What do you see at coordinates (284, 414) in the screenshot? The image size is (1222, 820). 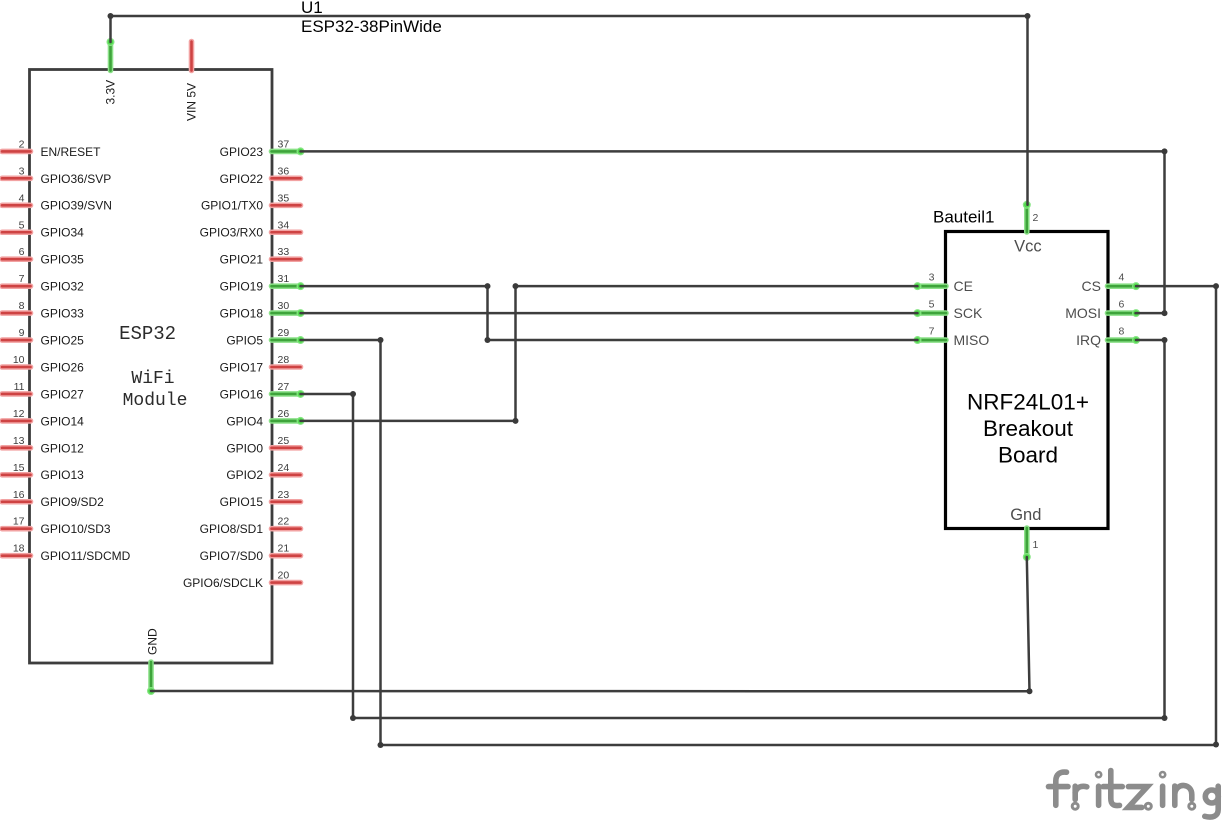 I see `svg-text: 26` at bounding box center [284, 414].